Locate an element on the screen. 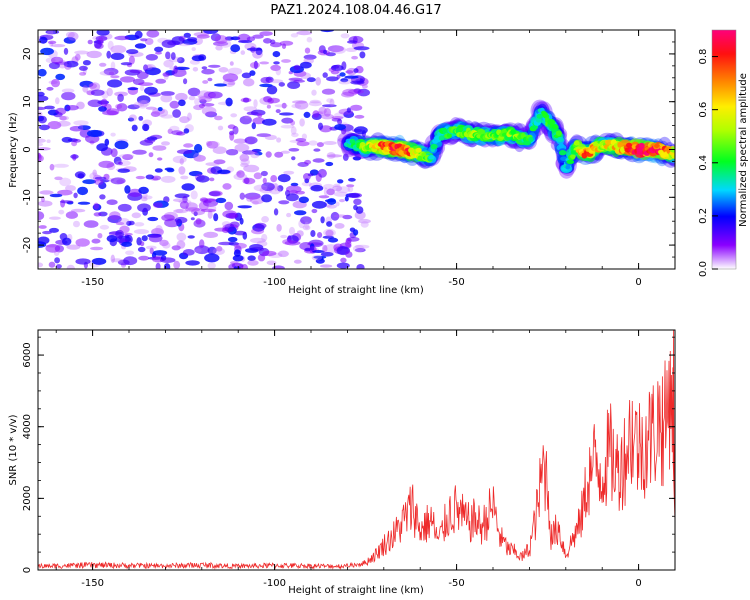  x-tick-label: 0 is located at coordinates (638, 282).